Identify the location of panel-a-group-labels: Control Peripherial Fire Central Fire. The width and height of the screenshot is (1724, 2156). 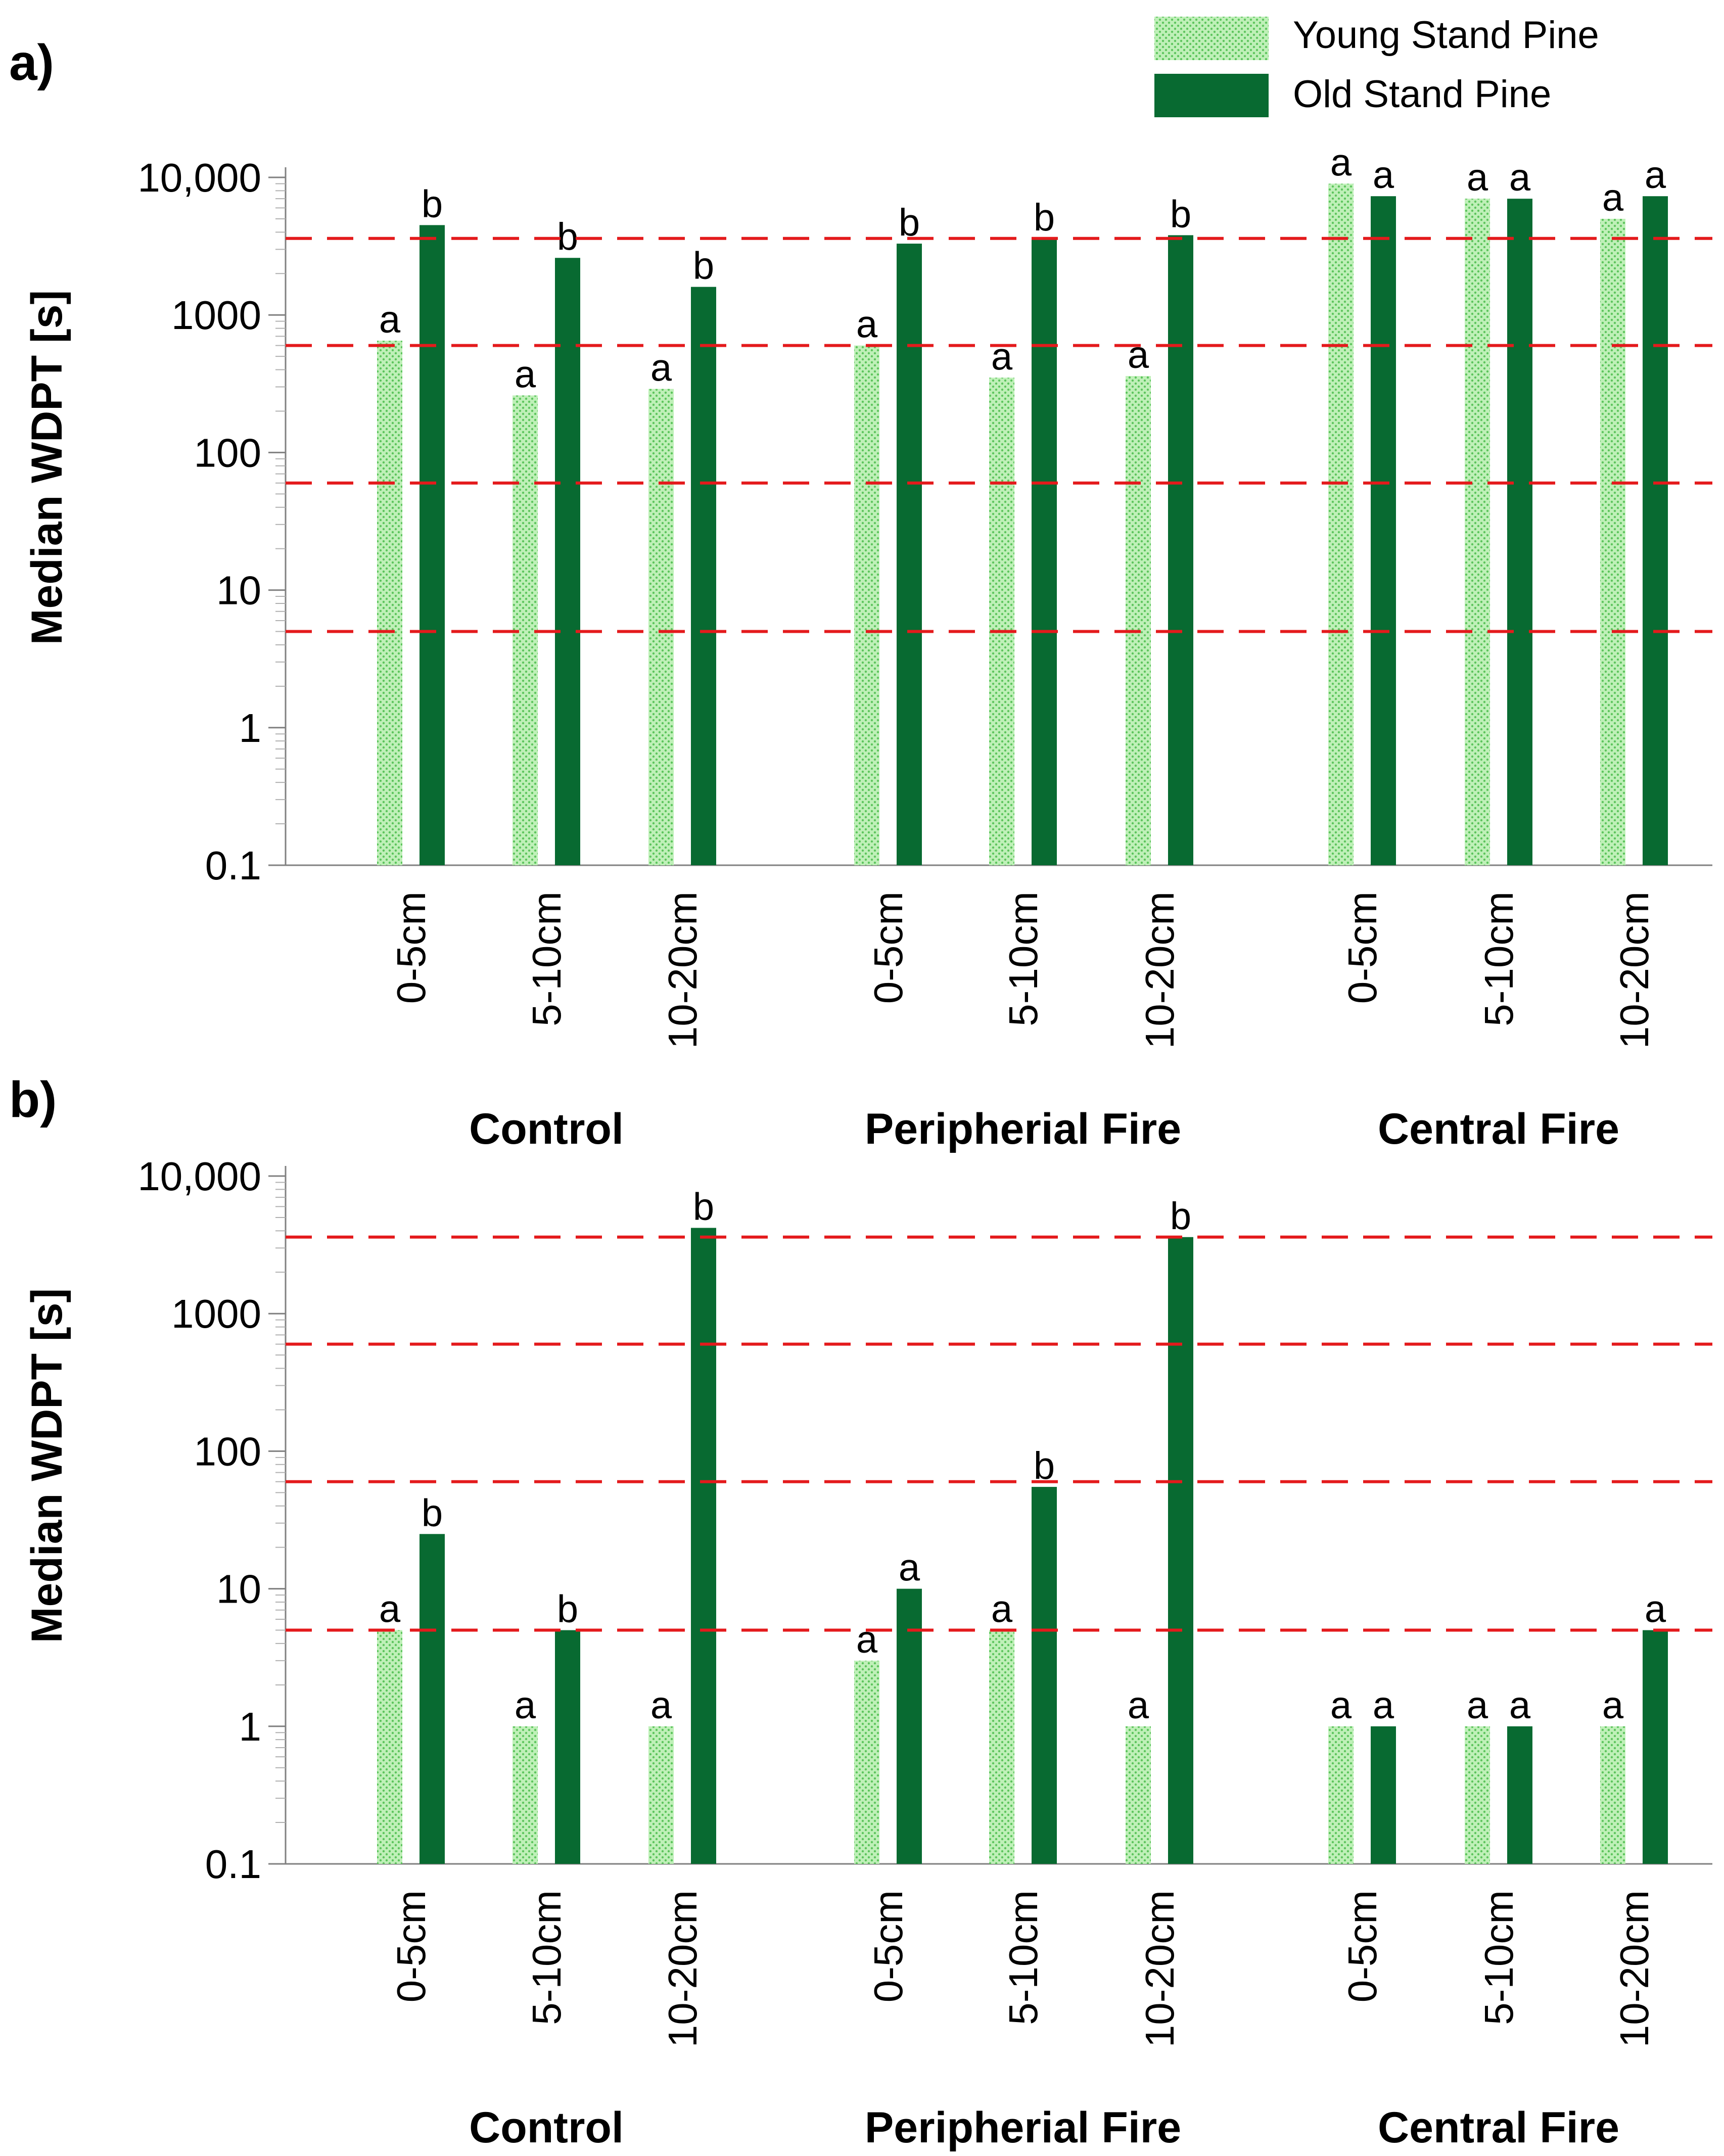
(1044, 1129).